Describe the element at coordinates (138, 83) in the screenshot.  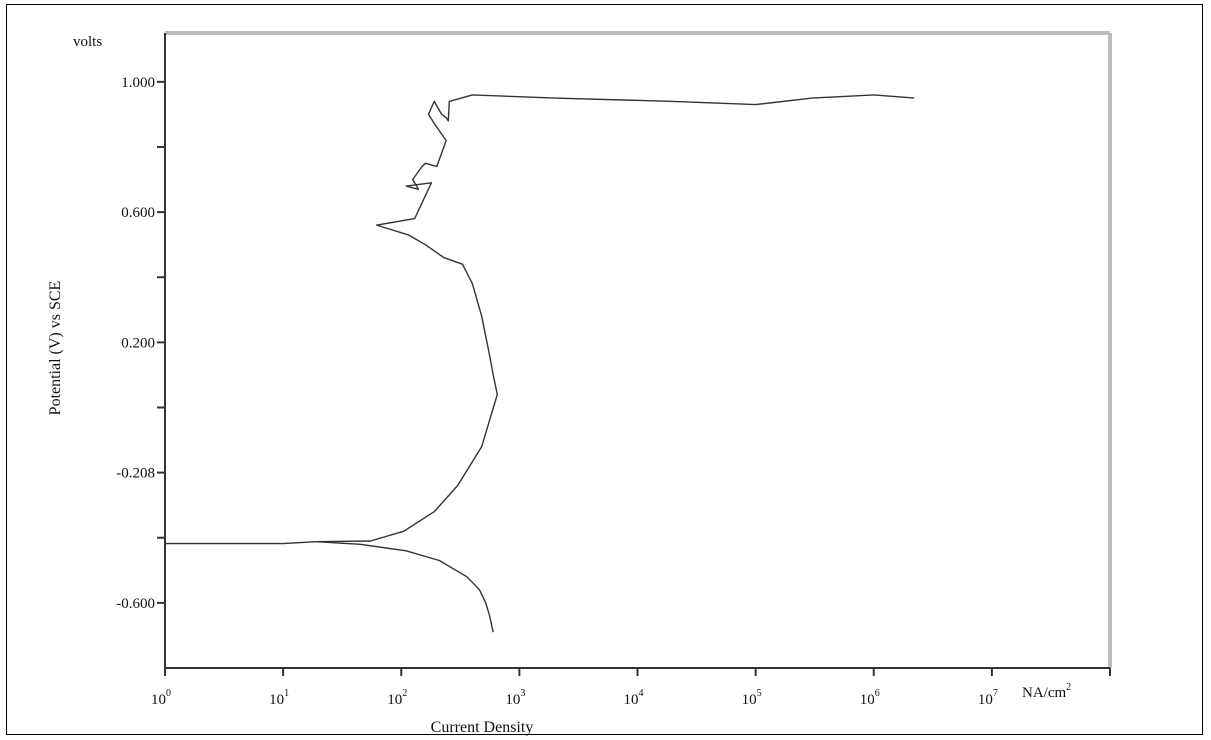
I see `y-tick-label: 1.000` at that location.